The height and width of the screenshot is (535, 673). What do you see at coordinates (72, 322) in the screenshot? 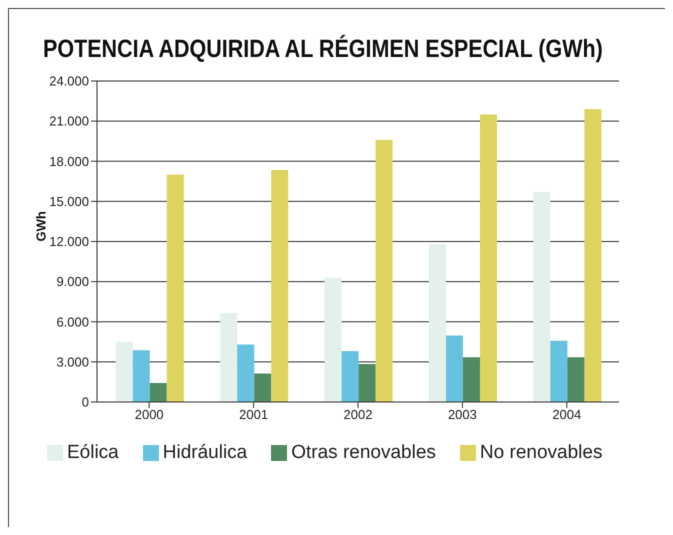
I see `y-tick-label: 6.000` at bounding box center [72, 322].